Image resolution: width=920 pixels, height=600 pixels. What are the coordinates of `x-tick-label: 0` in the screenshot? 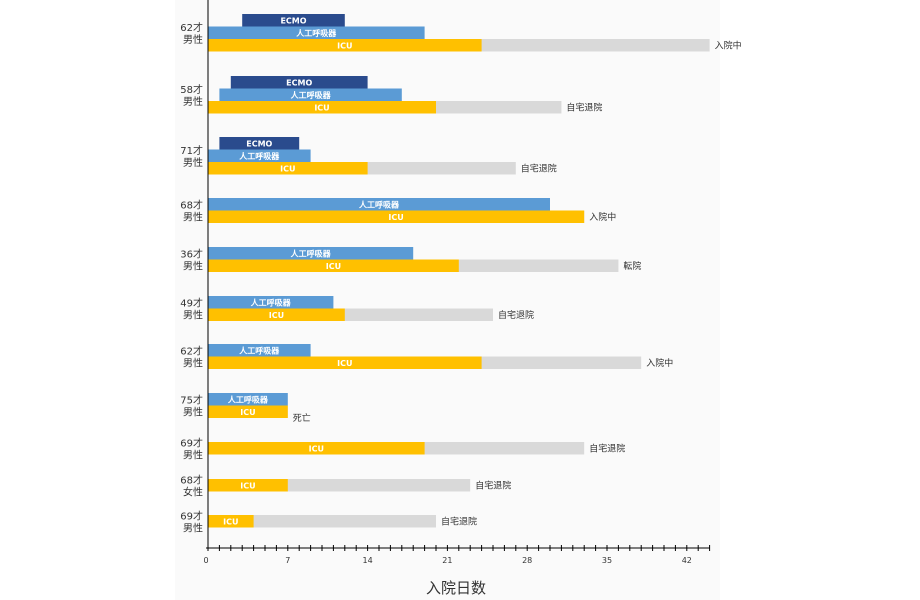 It's located at (205, 560).